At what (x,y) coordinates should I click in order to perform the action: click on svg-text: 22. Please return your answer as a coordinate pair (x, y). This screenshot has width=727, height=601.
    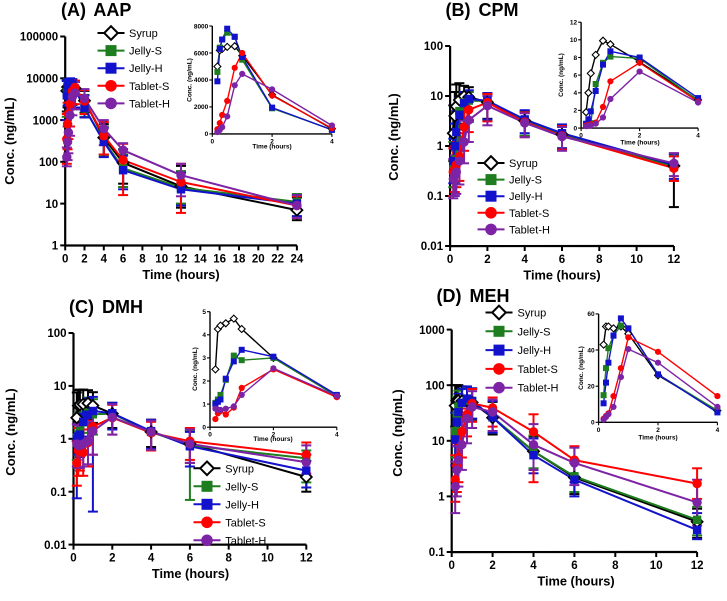
    Looking at the image, I should click on (277, 259).